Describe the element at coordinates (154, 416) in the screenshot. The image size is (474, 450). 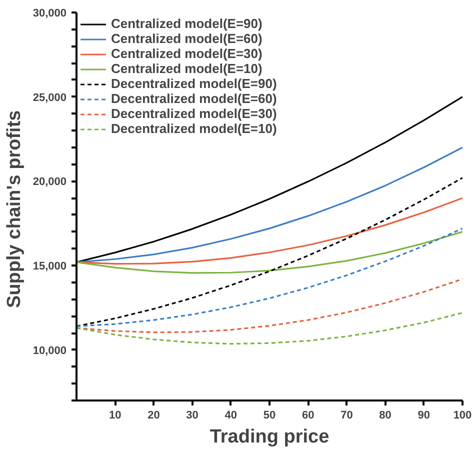
I see `x-tick-label: 20` at that location.